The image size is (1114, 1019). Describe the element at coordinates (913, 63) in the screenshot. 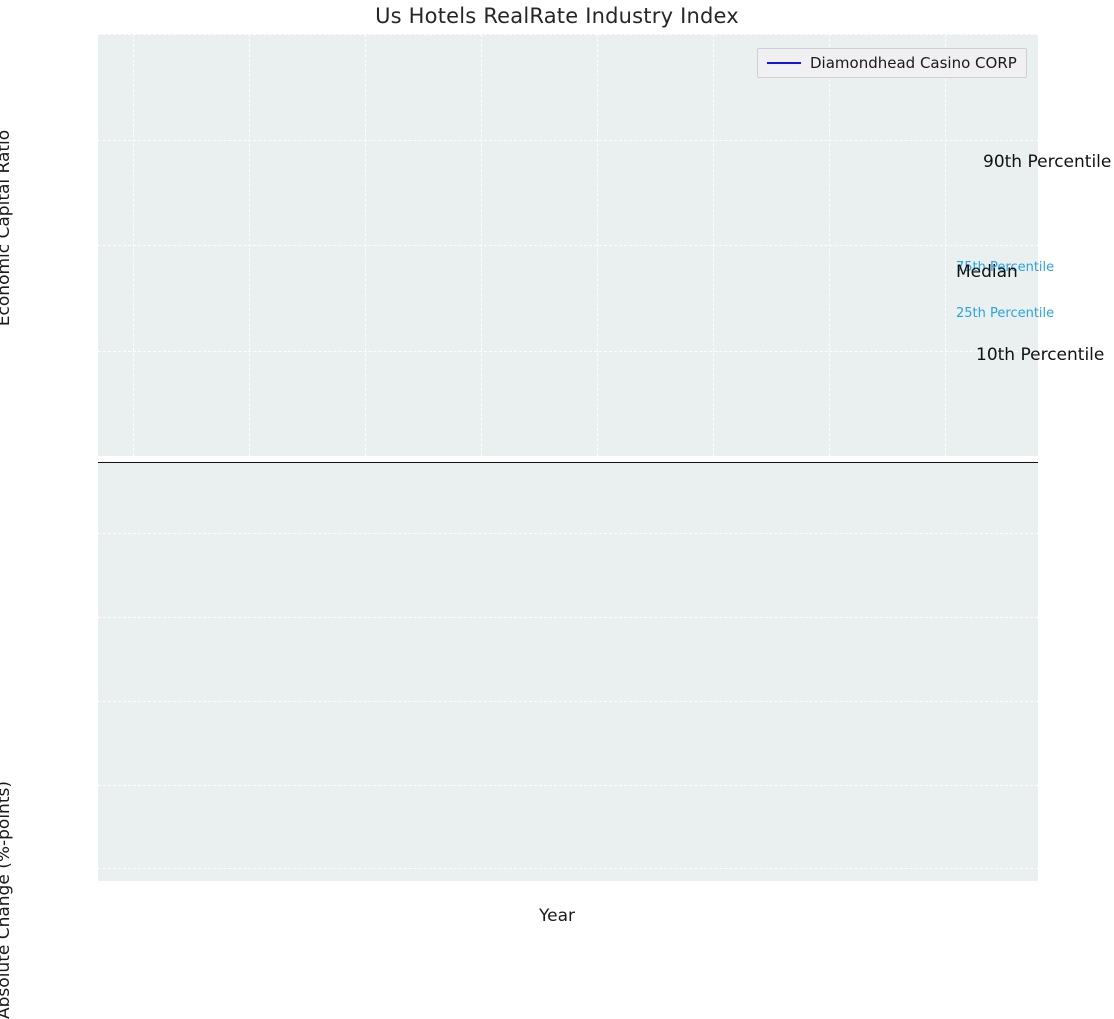

I see `legend-label: Diamondhead Casino CORP` at that location.